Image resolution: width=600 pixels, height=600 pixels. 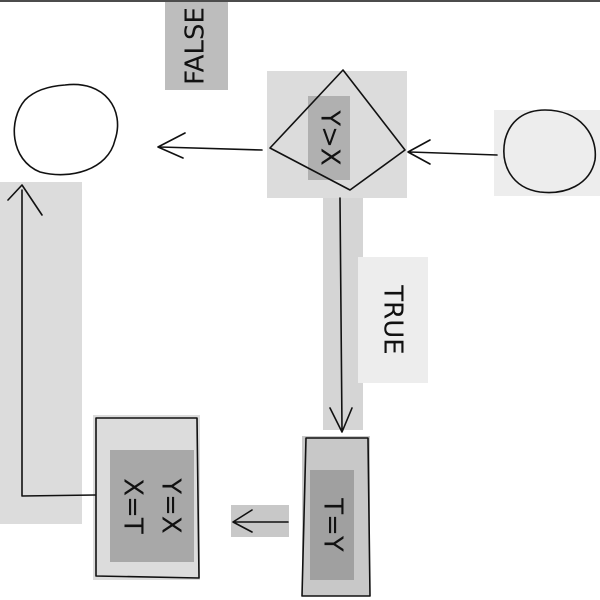 I want to click on node-highlight, so click(x=547, y=153).